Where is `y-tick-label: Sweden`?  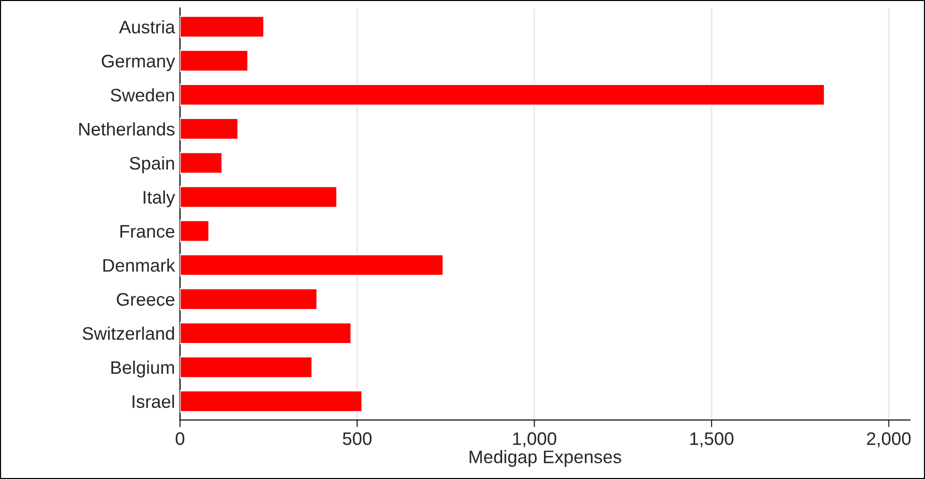 y-tick-label: Sweden is located at coordinates (142, 95).